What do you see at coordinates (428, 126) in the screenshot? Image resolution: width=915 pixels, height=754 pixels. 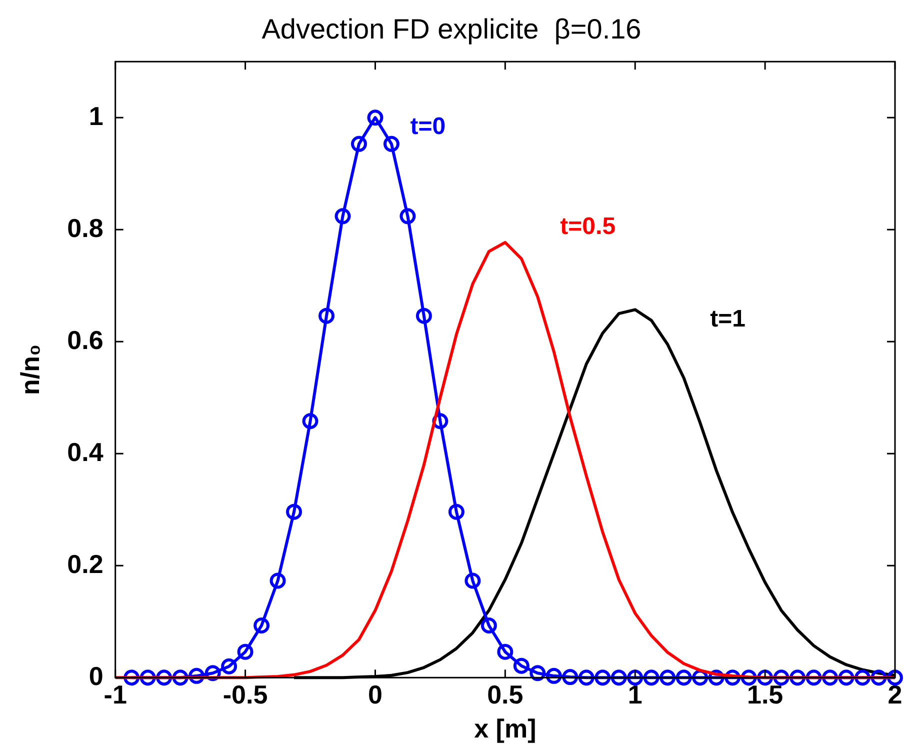 I see `series-label: t=0` at bounding box center [428, 126].